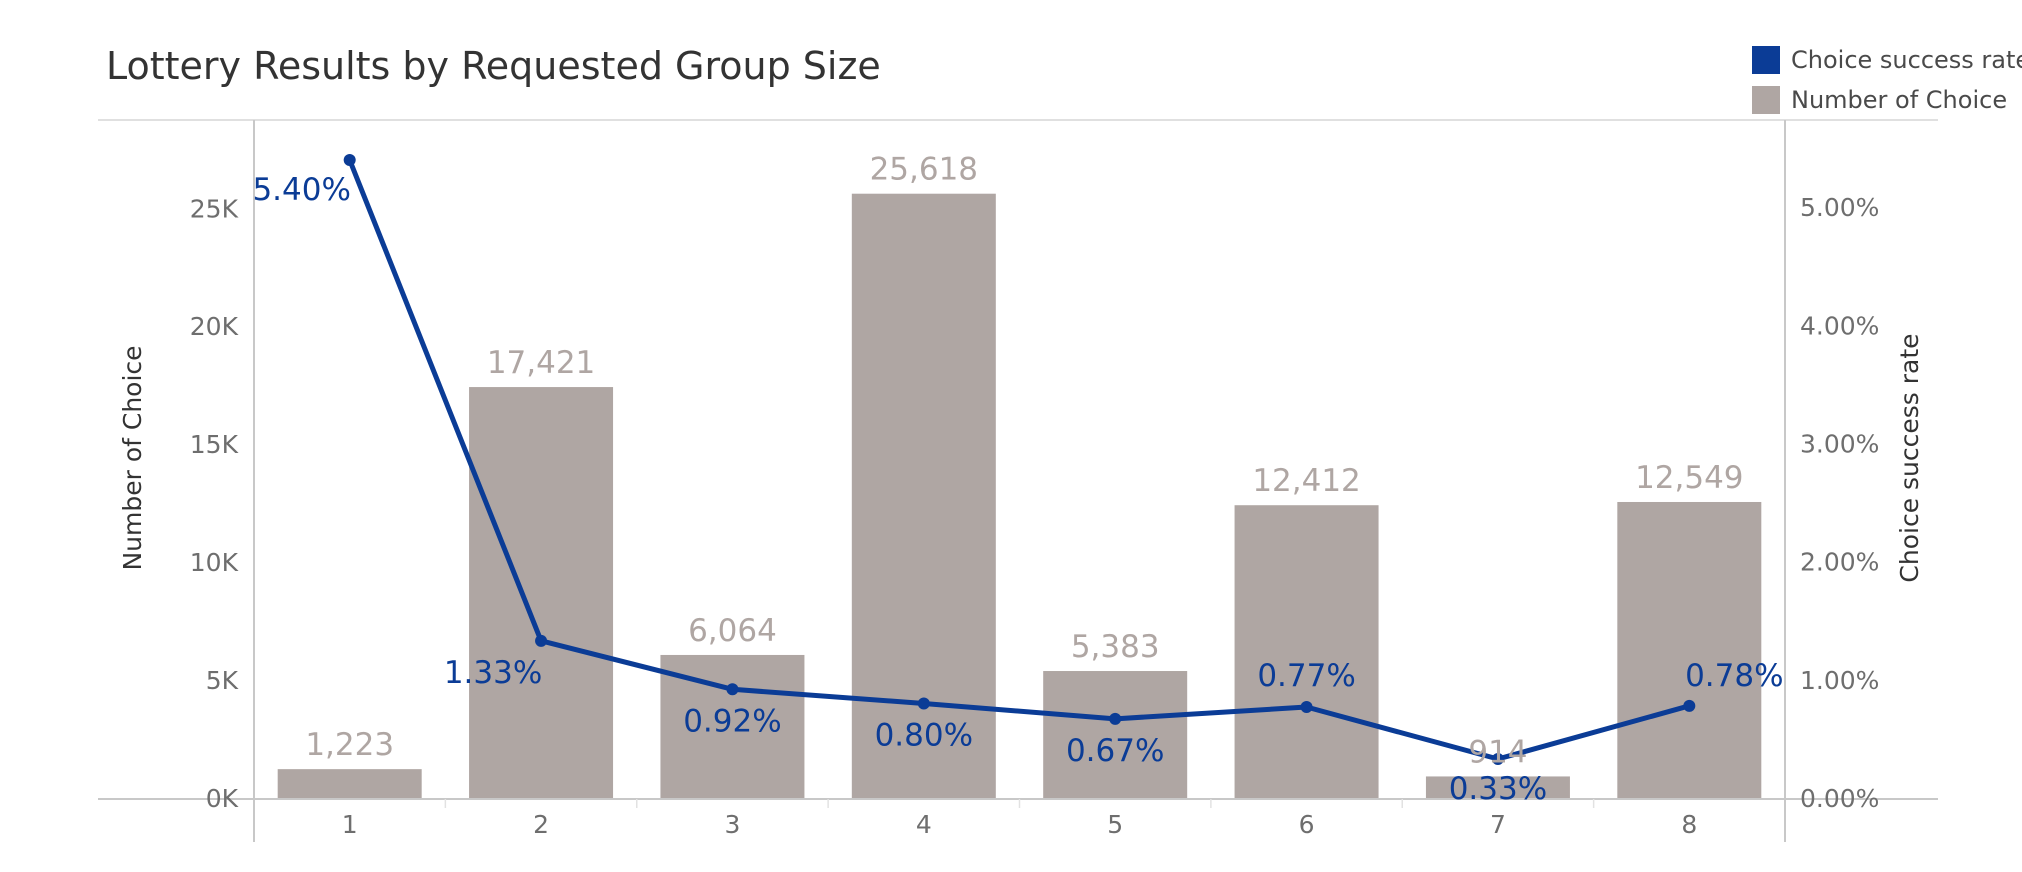  I want to click on left-y-tick-label: 20K, so click(214, 326).